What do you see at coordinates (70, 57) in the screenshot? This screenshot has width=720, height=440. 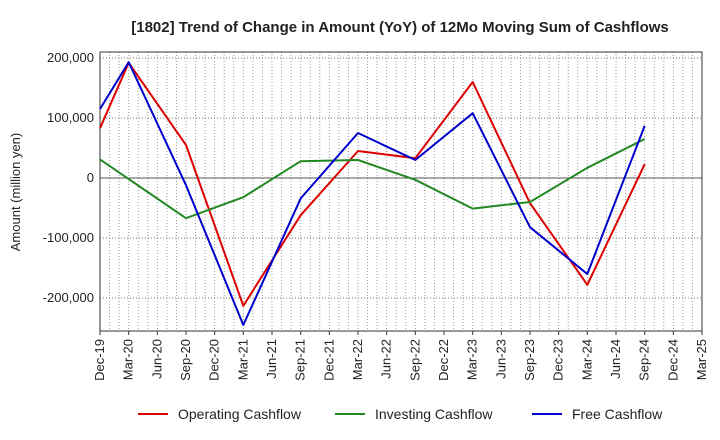 I see `y-tick-label: 200,000` at bounding box center [70, 57].